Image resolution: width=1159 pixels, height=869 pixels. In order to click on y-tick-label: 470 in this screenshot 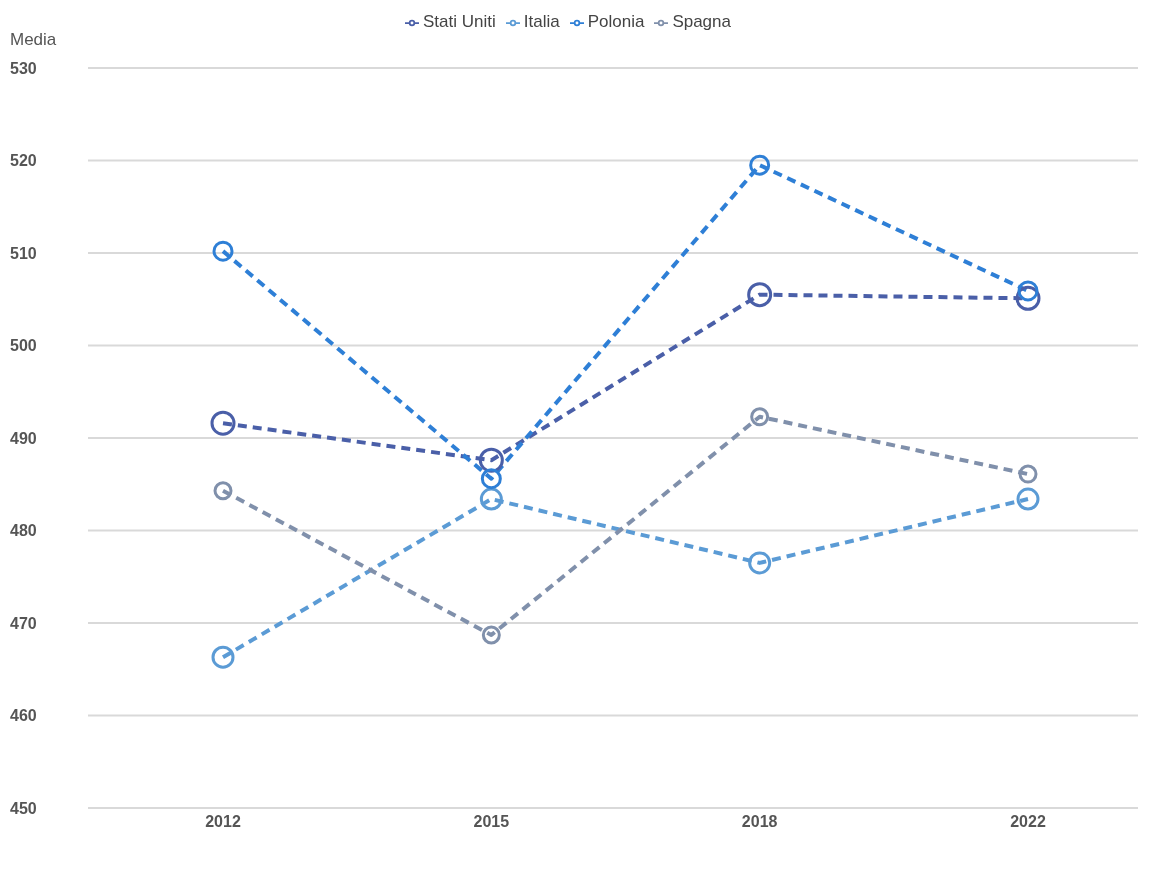, I will do `click(23, 623)`.